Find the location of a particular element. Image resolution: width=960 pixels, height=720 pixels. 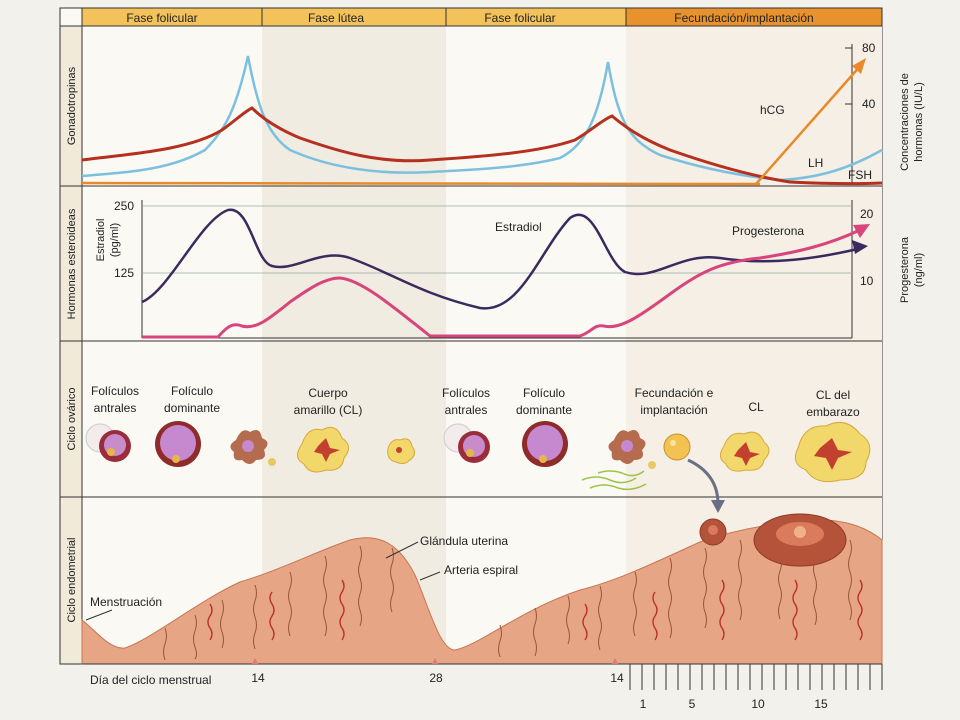

progesterone-arrowhead is located at coordinates (861, 231).